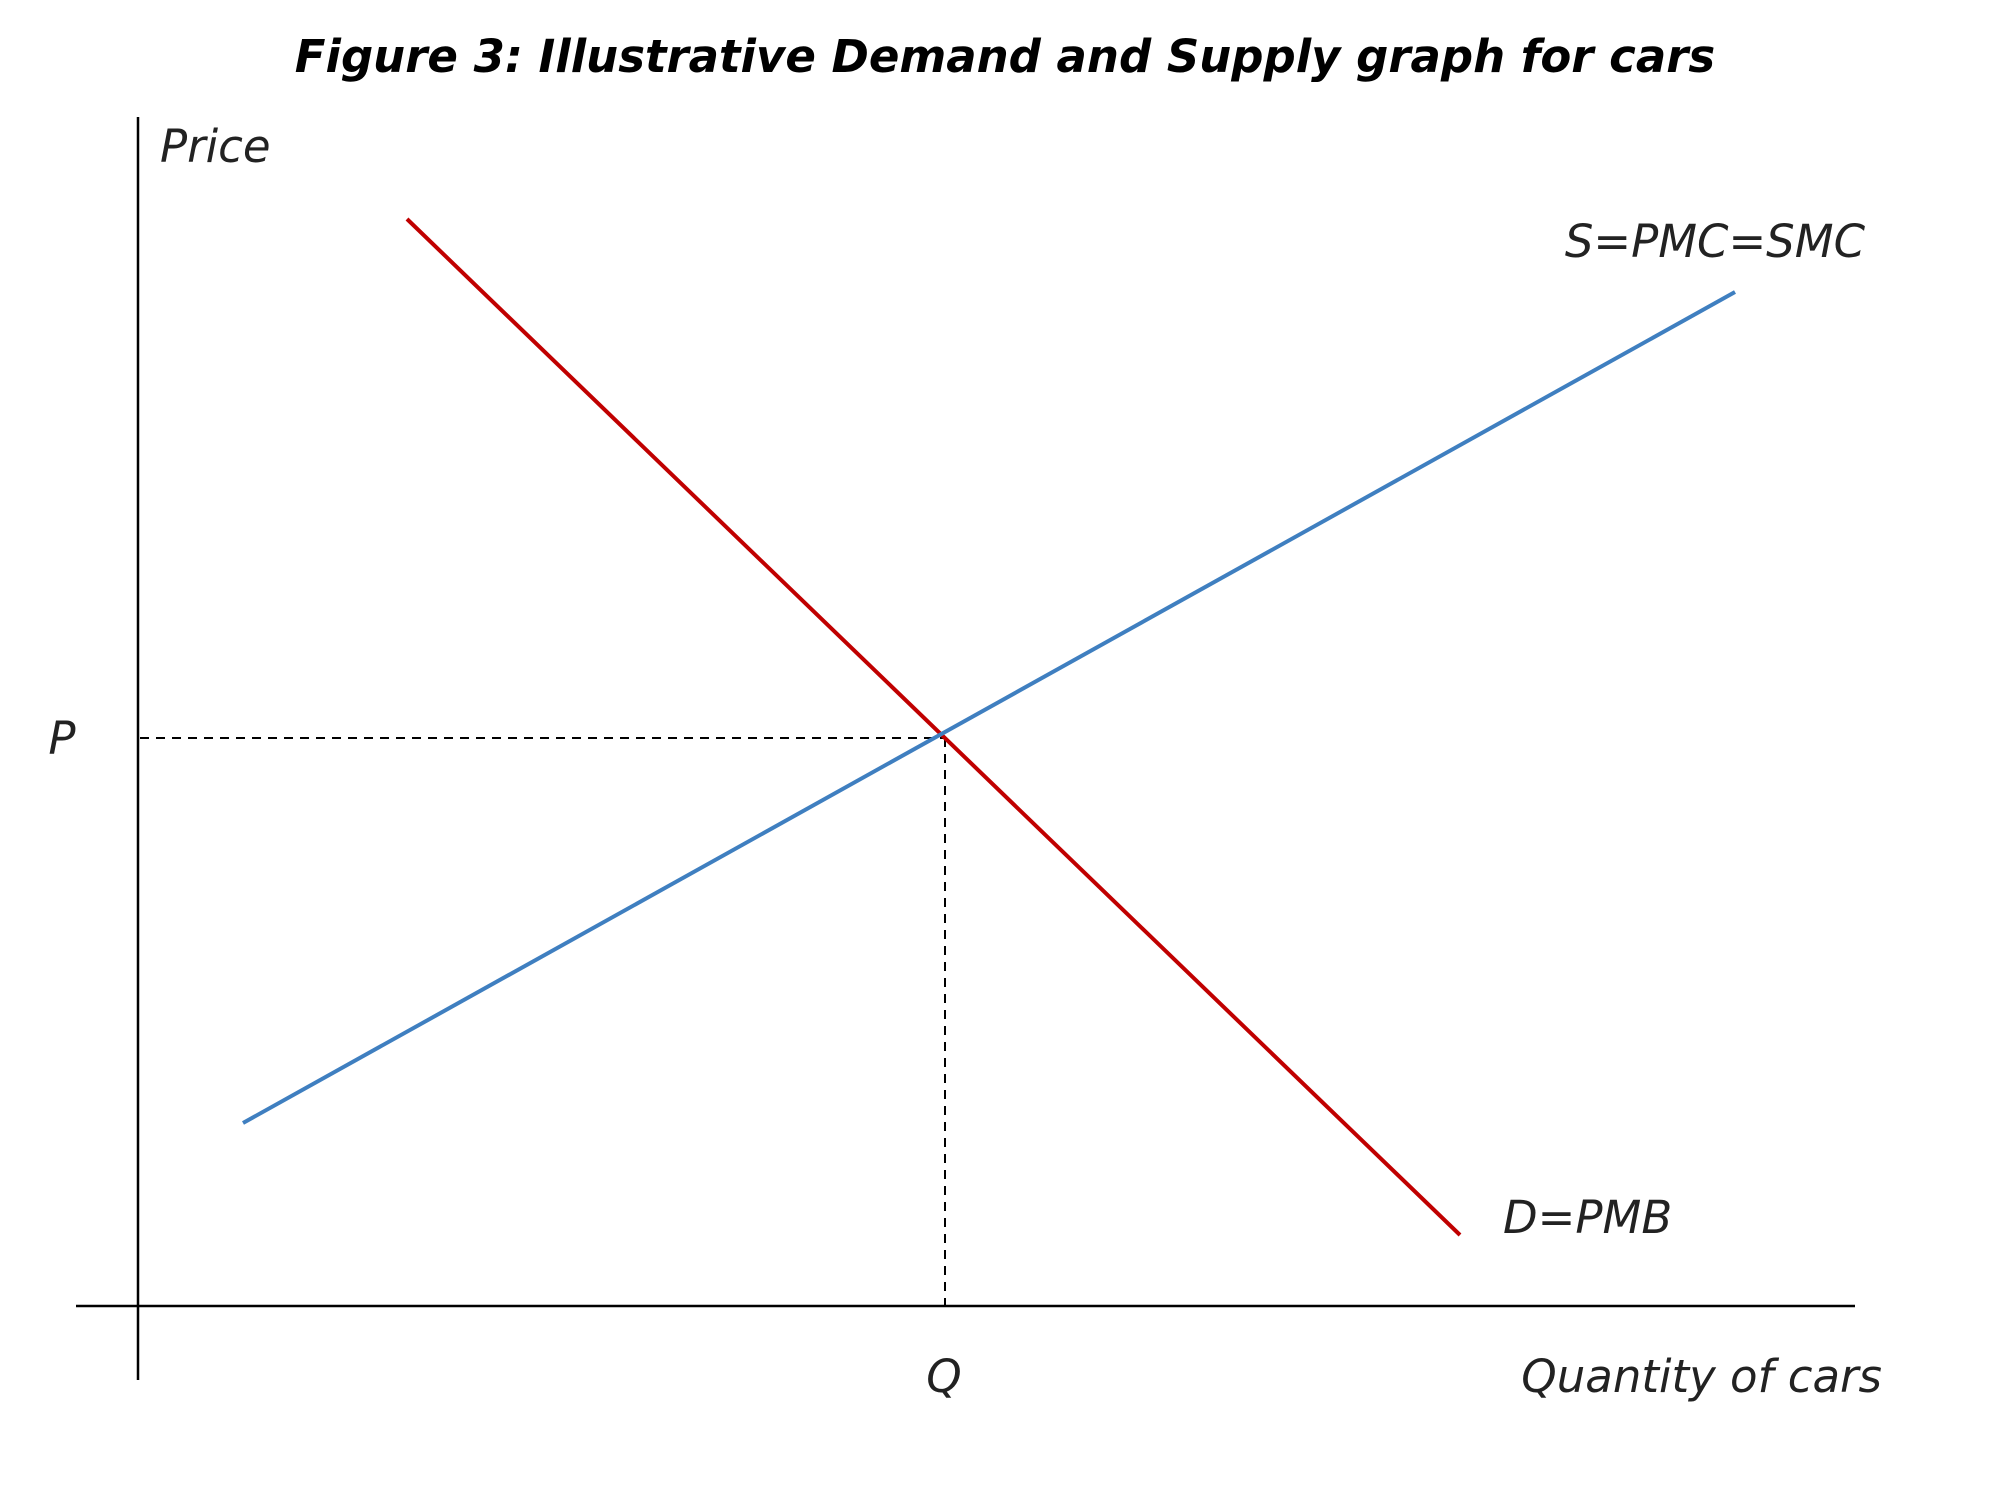  What do you see at coordinates (1715, 241) in the screenshot?
I see `supply-curve-label: S=PMC=SMC` at bounding box center [1715, 241].